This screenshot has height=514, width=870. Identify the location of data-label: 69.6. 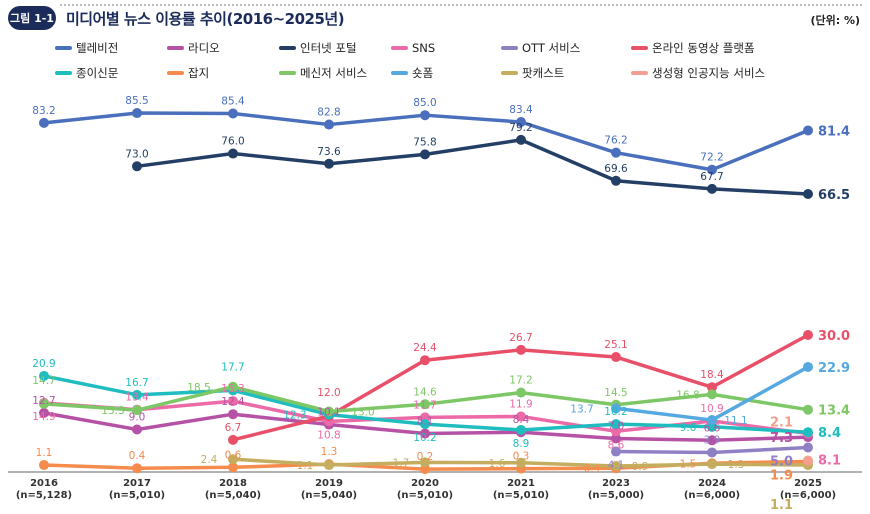
(616, 169).